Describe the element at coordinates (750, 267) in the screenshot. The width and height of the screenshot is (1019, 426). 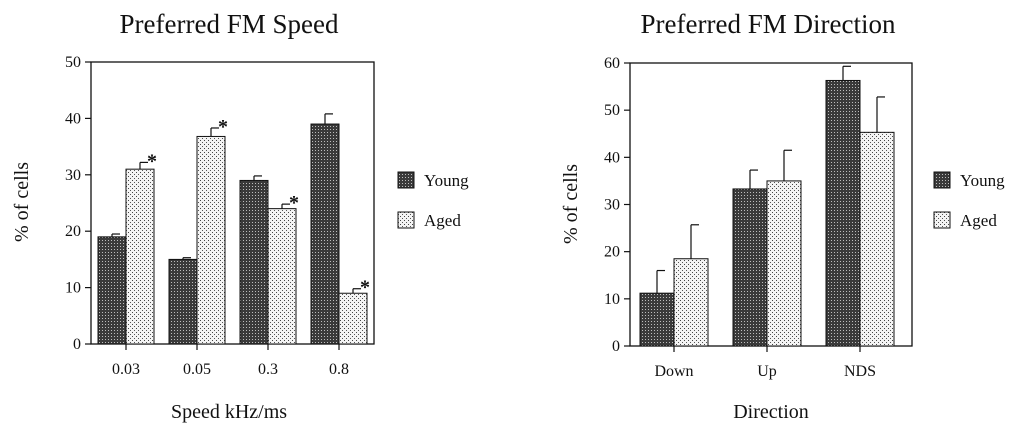
I see `bar-young-up` at that location.